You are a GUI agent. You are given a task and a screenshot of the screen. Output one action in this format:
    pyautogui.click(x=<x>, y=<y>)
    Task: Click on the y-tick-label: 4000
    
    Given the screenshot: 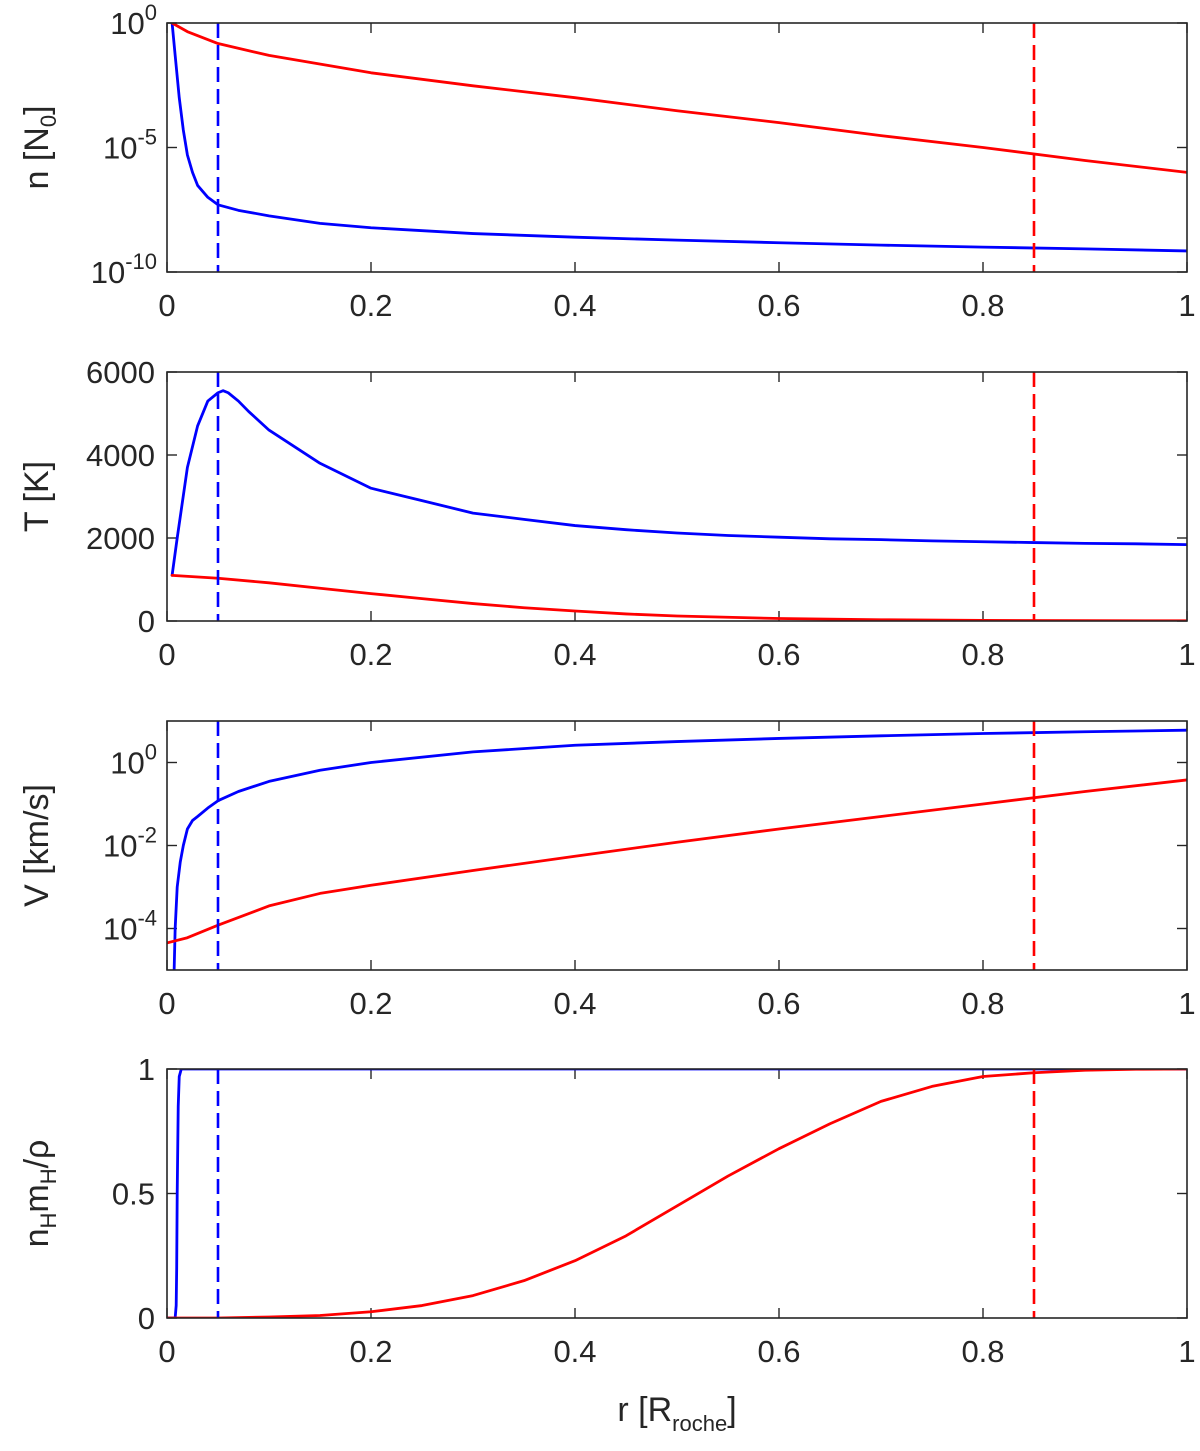 What is the action you would take?
    pyautogui.click(x=120, y=455)
    